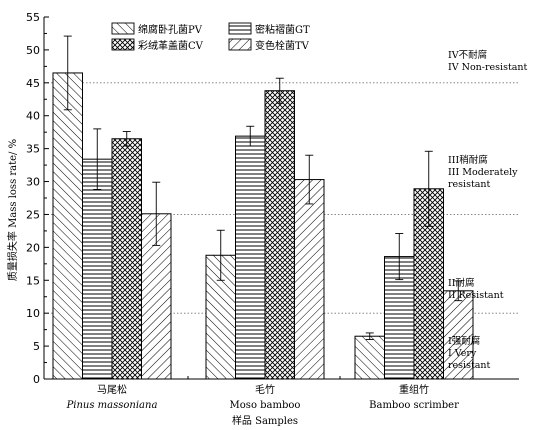  Describe the element at coordinates (36, 379) in the screenshot. I see `y-tick-label: 0` at that location.